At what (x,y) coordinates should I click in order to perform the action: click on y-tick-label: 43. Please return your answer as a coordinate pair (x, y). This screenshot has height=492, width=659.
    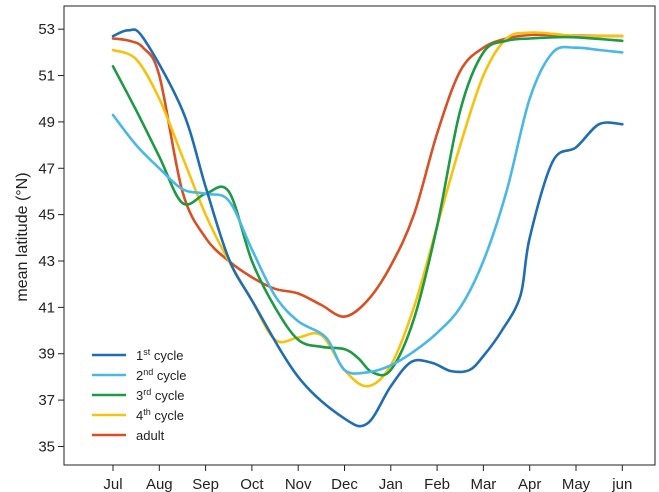
    Looking at the image, I should click on (46, 261).